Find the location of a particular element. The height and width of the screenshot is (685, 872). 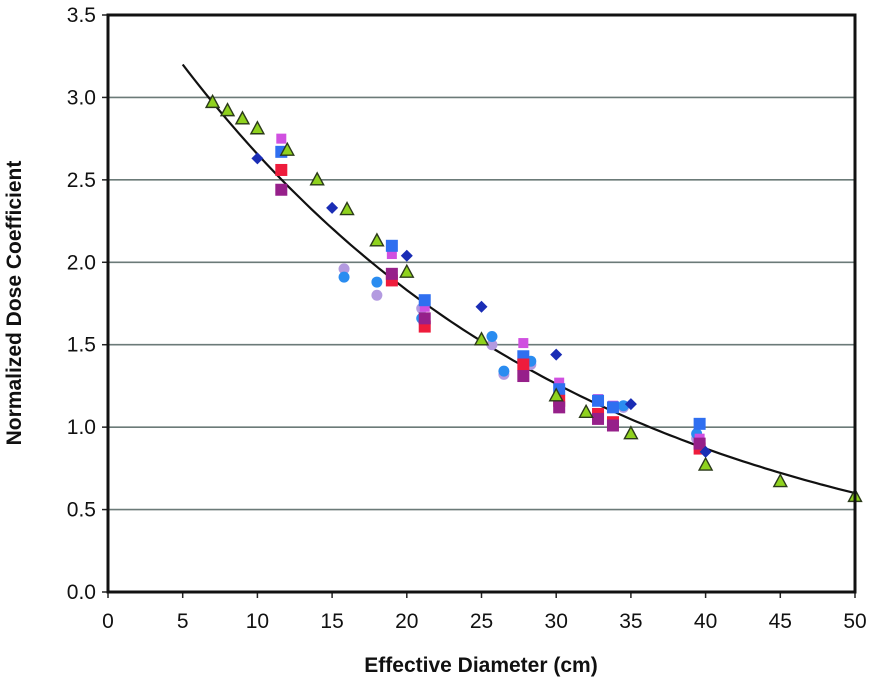

y-axis-title: Normalized Dose Coefficient is located at coordinates (14, 303).